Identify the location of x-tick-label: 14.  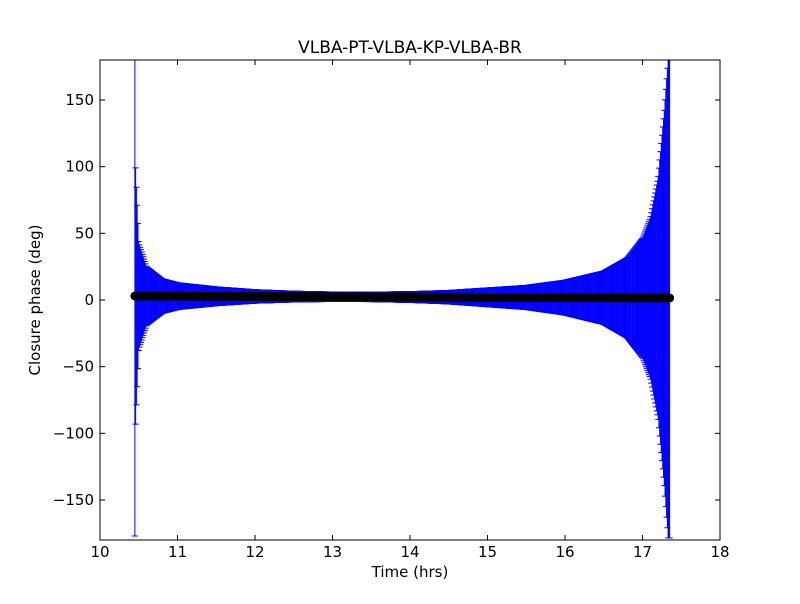
(409, 552).